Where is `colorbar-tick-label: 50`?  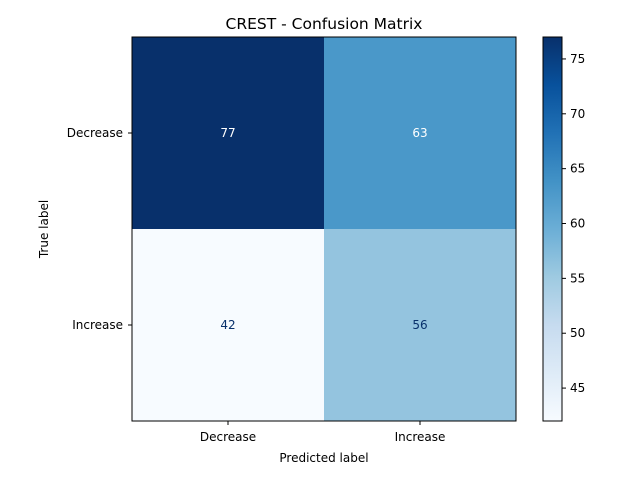 colorbar-tick-label: 50 is located at coordinates (577, 333).